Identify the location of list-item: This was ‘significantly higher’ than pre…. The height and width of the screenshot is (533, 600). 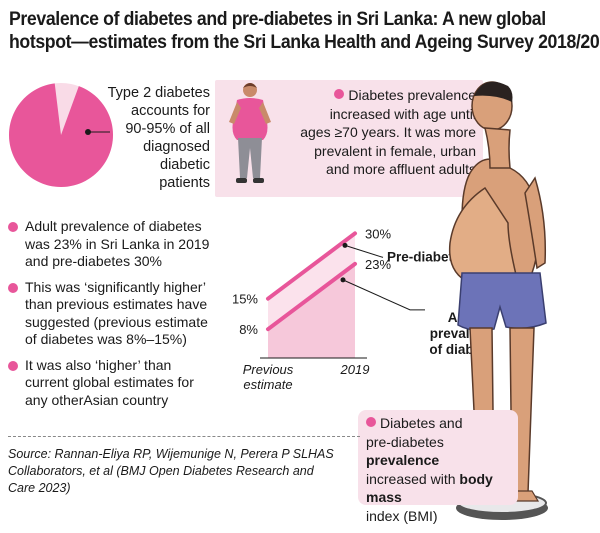
(123, 314).